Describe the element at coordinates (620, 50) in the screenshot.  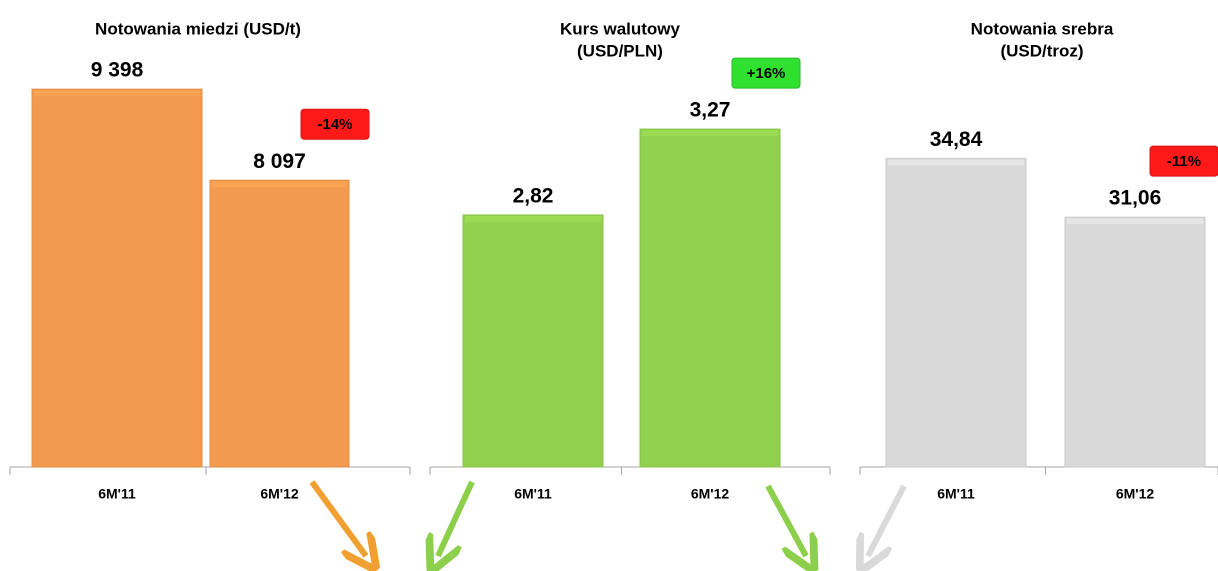
I see `chart-title: (USD/PLN)` at that location.